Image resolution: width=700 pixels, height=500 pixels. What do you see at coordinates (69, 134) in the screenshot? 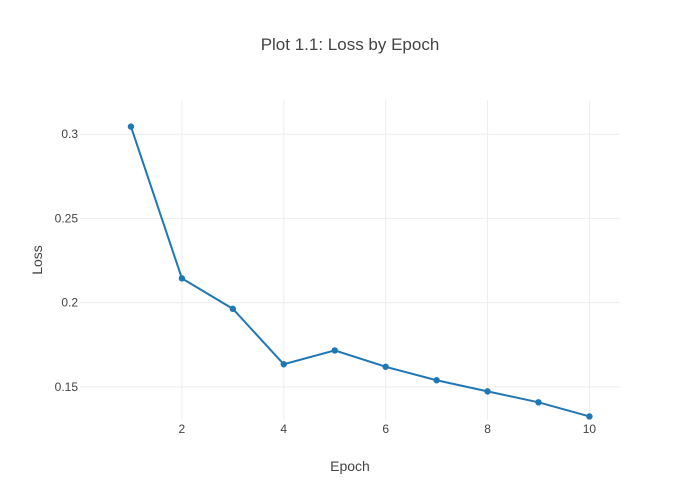
I see `y-tick-label: 0.3` at bounding box center [69, 134].